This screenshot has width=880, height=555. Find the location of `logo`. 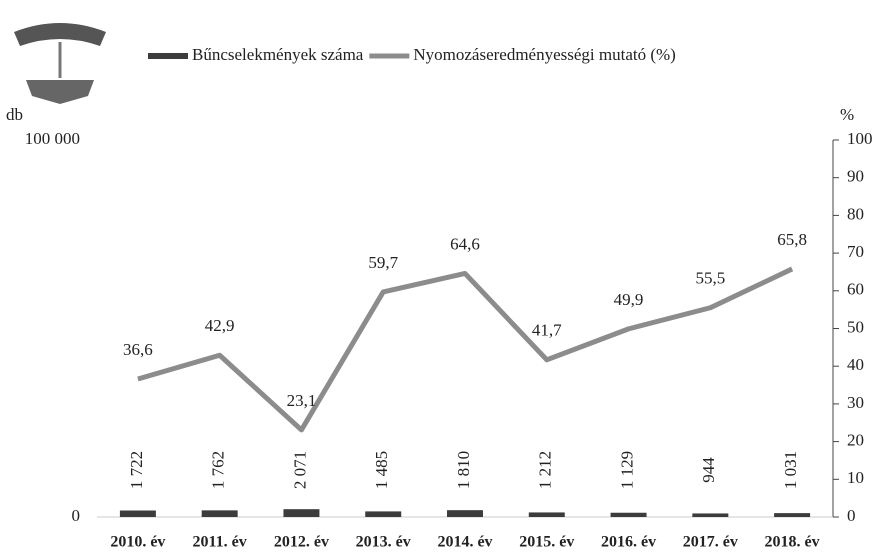

logo is located at coordinates (60, 63).